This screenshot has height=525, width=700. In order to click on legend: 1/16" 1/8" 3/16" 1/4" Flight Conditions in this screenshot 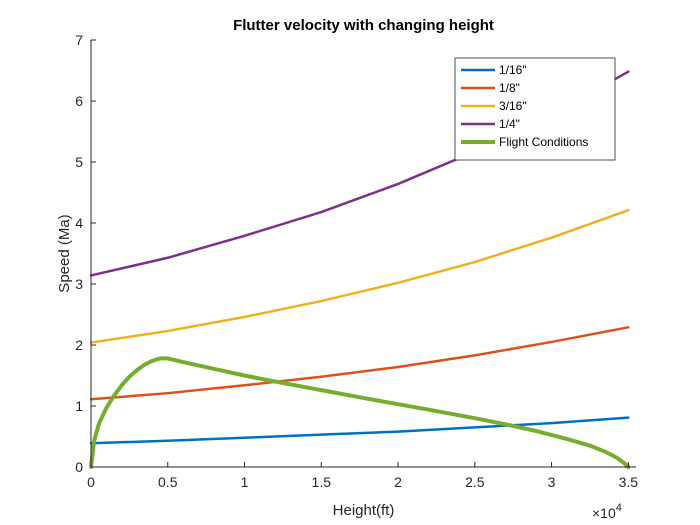, I will do `click(535, 109)`.